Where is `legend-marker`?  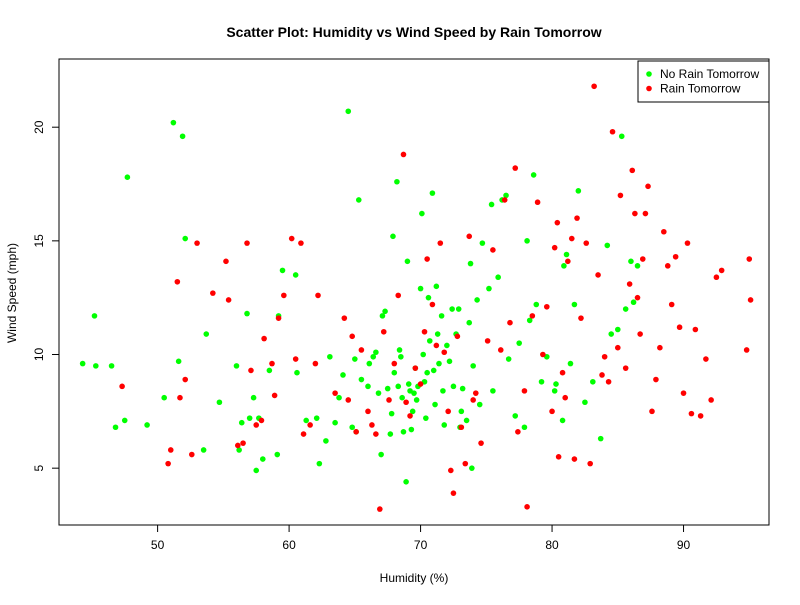 legend-marker is located at coordinates (649, 74).